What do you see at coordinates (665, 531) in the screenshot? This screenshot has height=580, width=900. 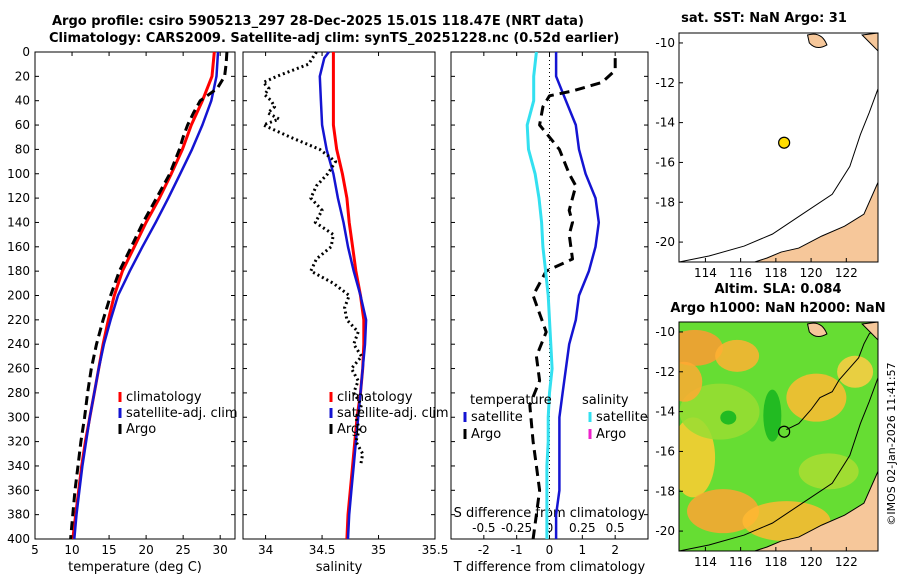 I see `sla-map-y-tick-label: -20` at bounding box center [665, 531].